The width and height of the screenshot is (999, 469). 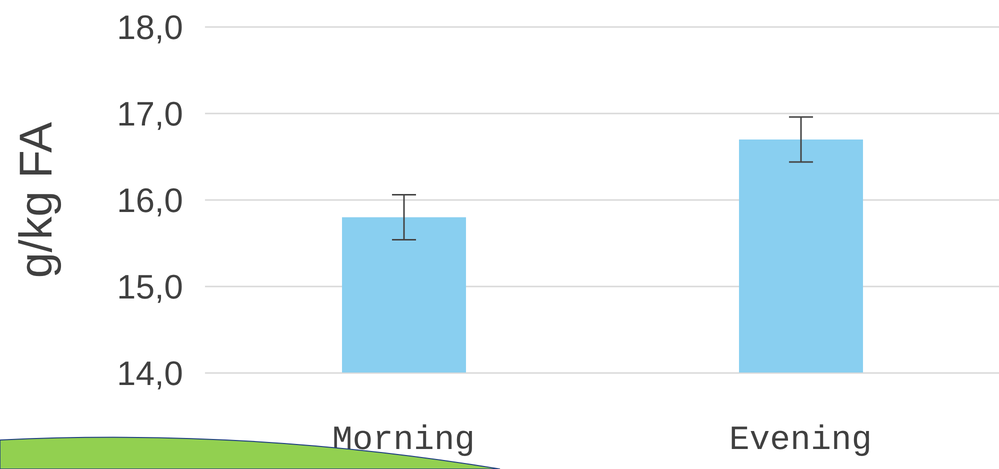 I want to click on y-tick-label: 16,0, so click(x=149, y=201).